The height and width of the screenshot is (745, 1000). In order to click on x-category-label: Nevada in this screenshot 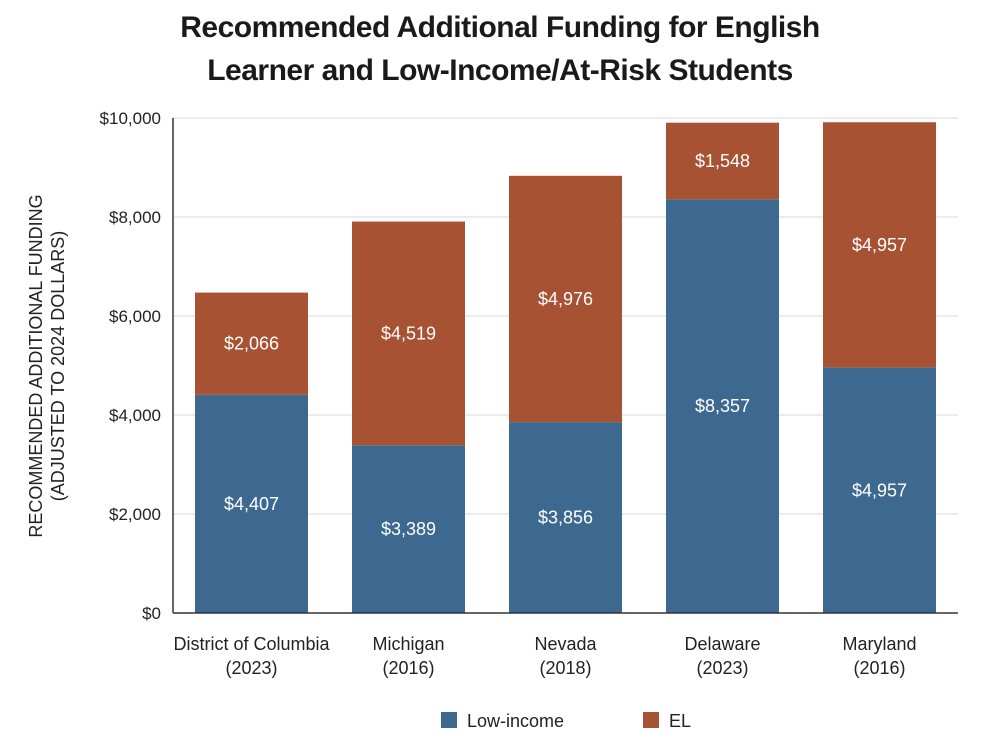, I will do `click(565, 644)`.